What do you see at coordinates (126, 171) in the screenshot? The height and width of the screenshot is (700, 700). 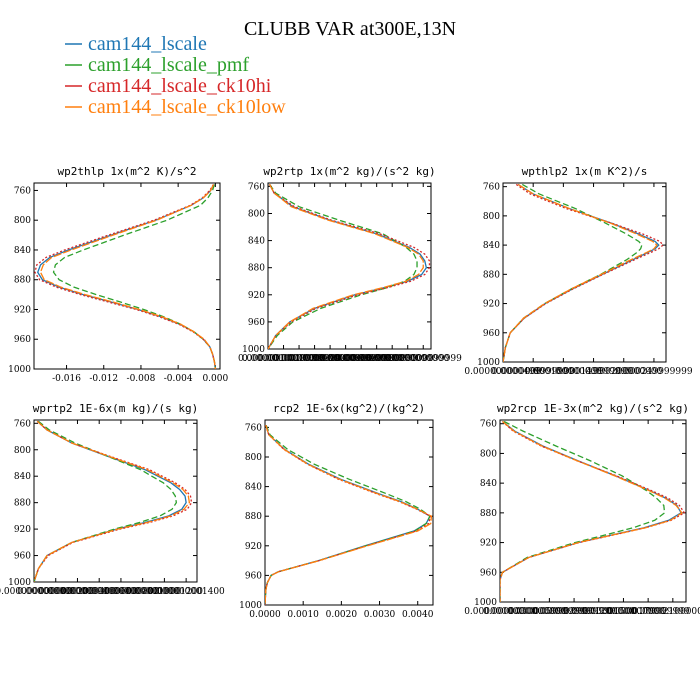 I see `panel-title: wp2thlp 1x(m^2 K)/s^2` at bounding box center [126, 171].